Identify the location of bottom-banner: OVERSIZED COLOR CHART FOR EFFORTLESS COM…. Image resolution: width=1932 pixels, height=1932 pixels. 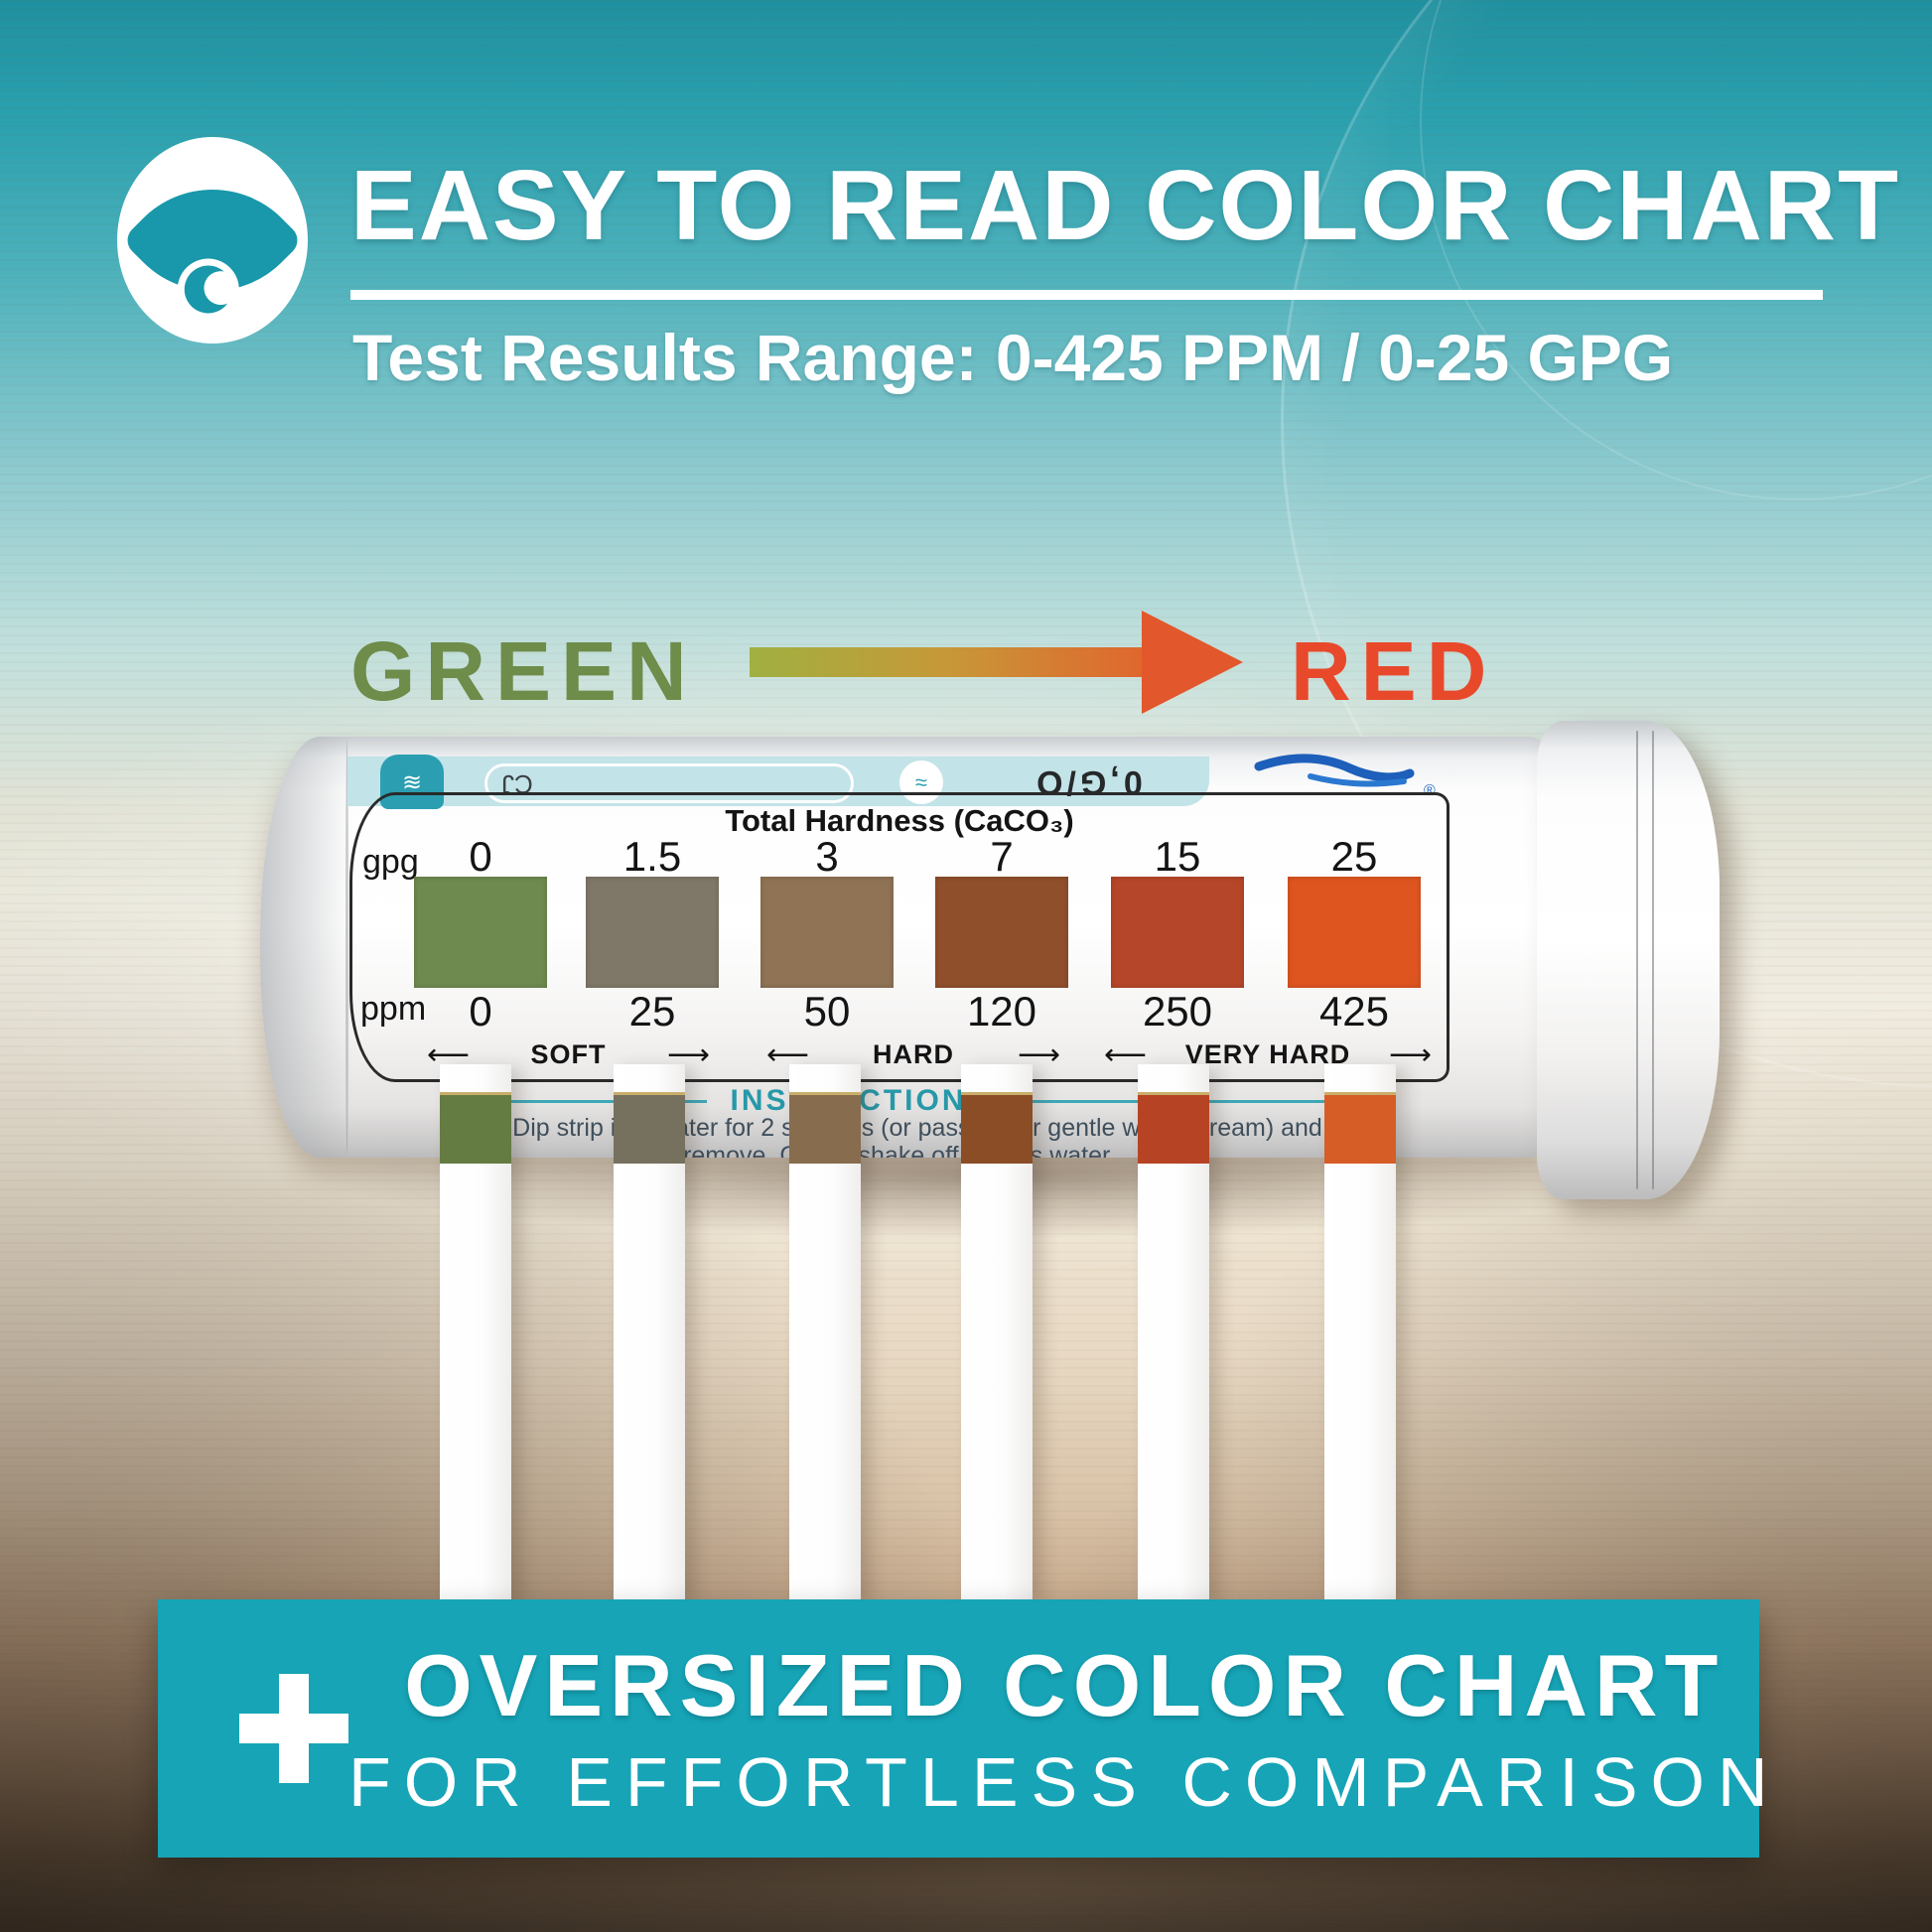
(963, 1729).